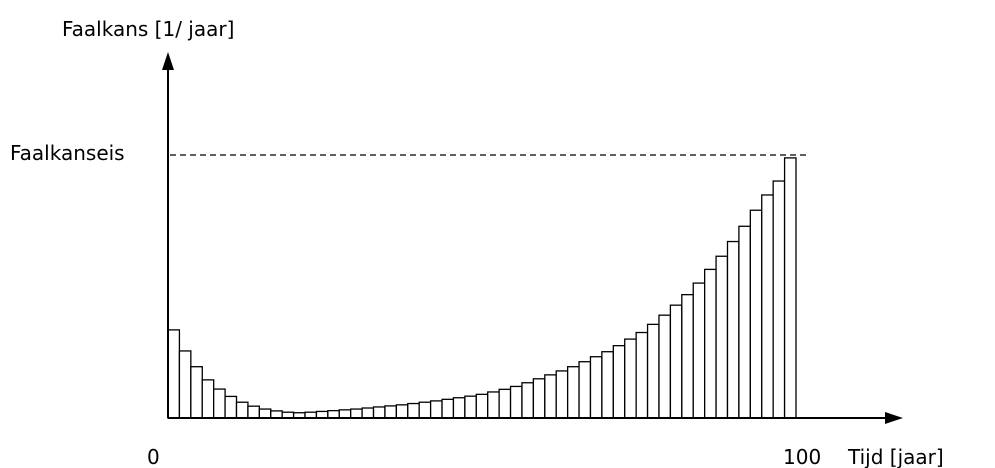 This screenshot has height=468, width=995. I want to click on y-axis-label: Faalkans [1/ jaar], so click(148, 29).